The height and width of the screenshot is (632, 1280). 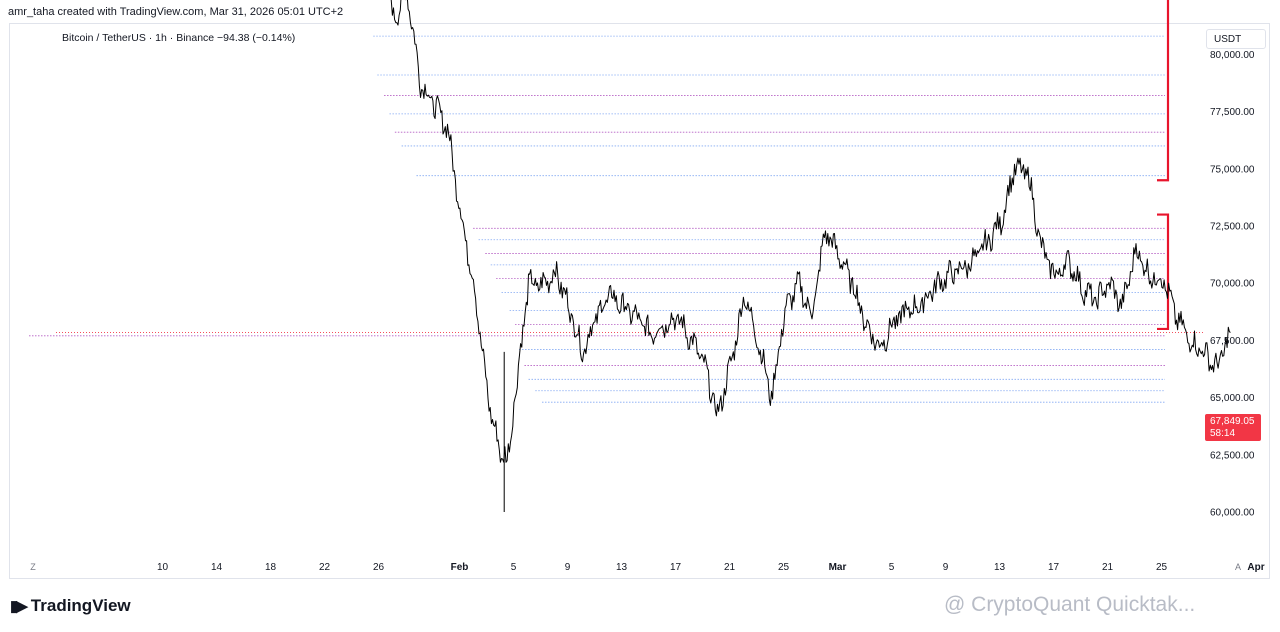 I want to click on x-tick-label: 10, so click(x=163, y=567).